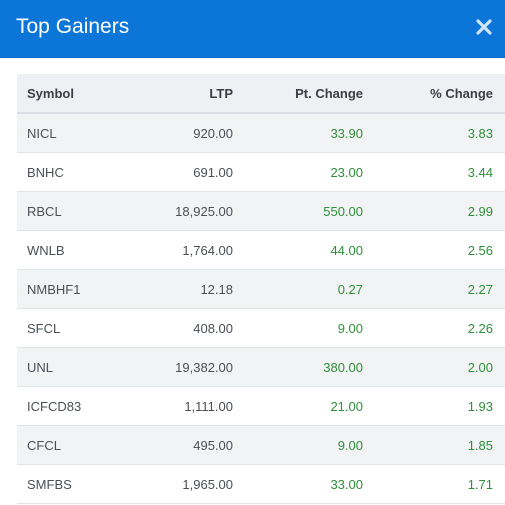 The height and width of the screenshot is (505, 505). What do you see at coordinates (170, 94) in the screenshot?
I see `column-header-ltp: LTP` at bounding box center [170, 94].